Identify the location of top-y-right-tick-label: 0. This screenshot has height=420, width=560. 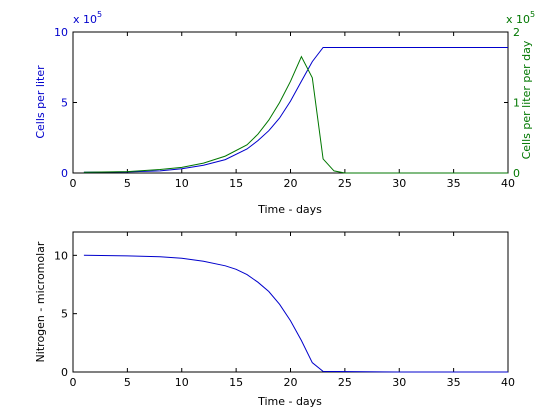
(516, 173).